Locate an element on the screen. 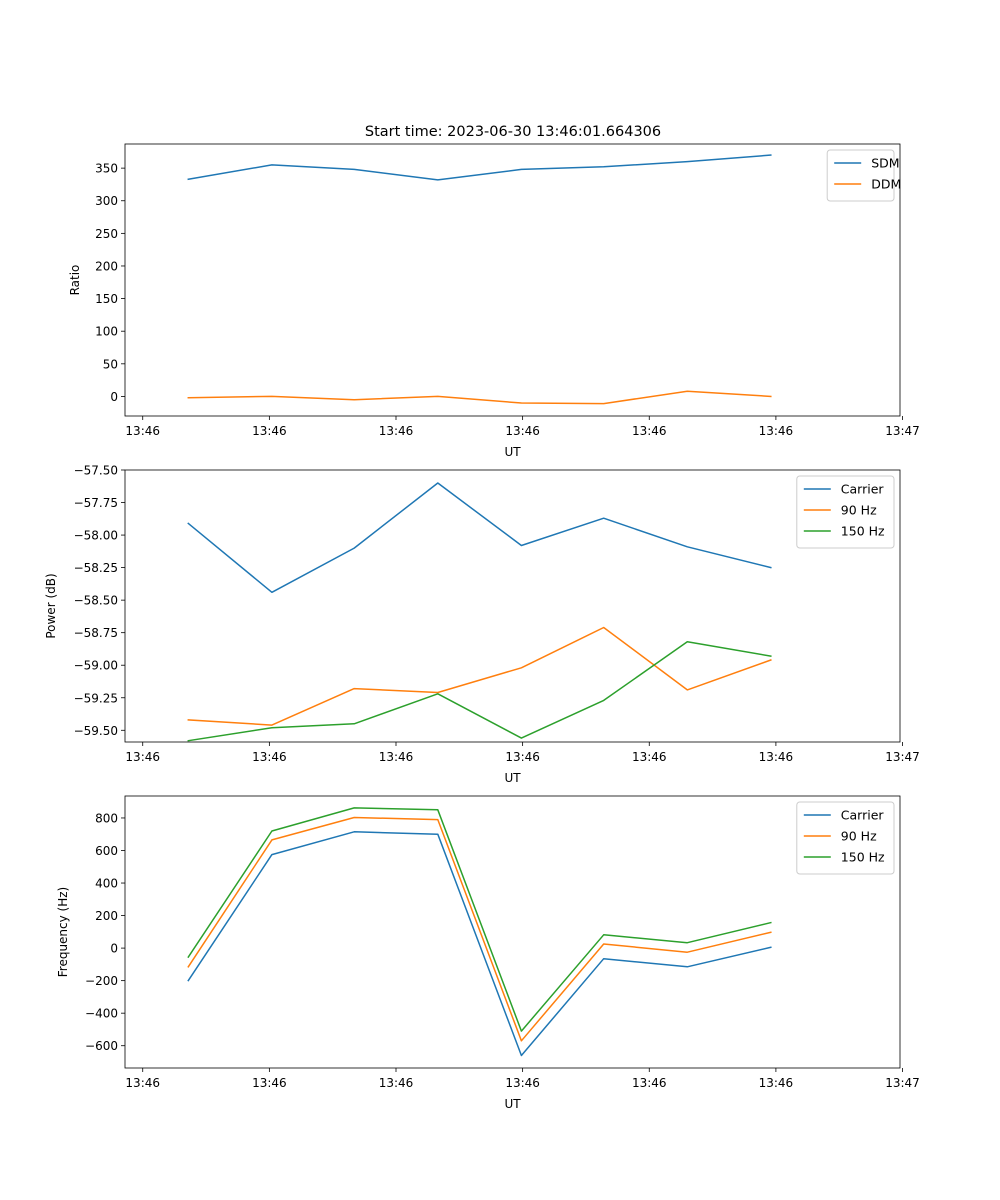 This screenshot has height=1200, width=1000. series-line-ddm is located at coordinates (479, 397).